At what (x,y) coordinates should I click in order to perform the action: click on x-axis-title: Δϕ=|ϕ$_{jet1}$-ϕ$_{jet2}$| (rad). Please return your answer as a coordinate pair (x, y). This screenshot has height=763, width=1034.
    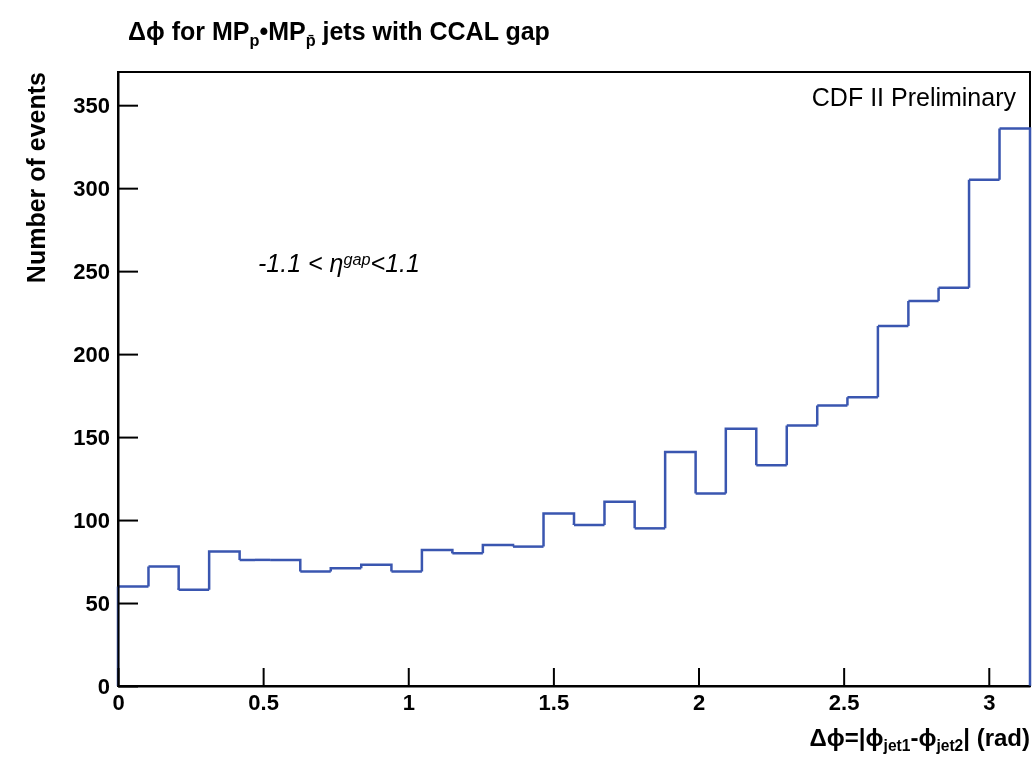
    Looking at the image, I should click on (919, 739).